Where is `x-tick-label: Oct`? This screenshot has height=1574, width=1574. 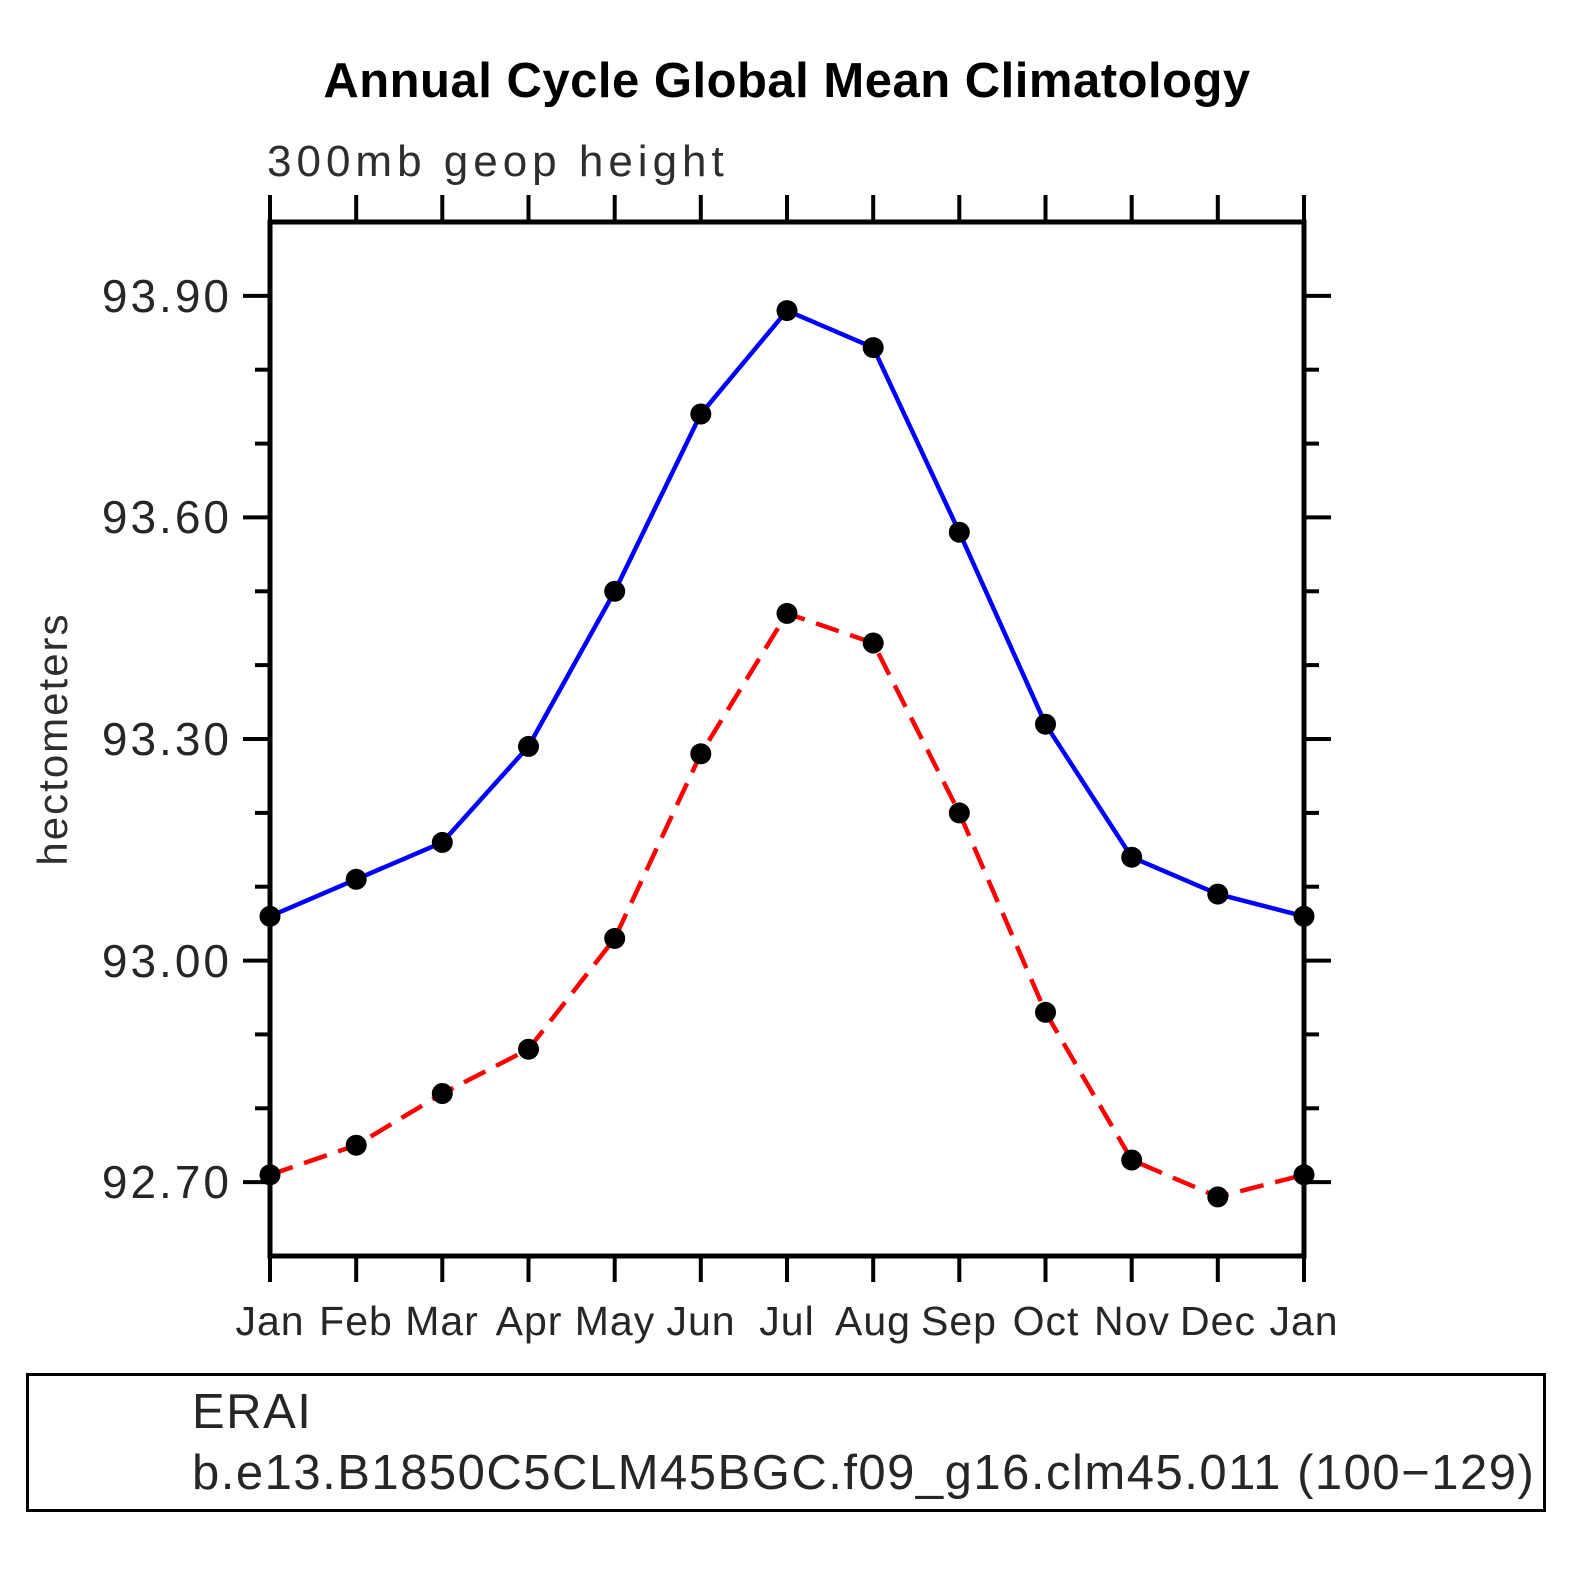 x-tick-label: Oct is located at coordinates (1046, 1321).